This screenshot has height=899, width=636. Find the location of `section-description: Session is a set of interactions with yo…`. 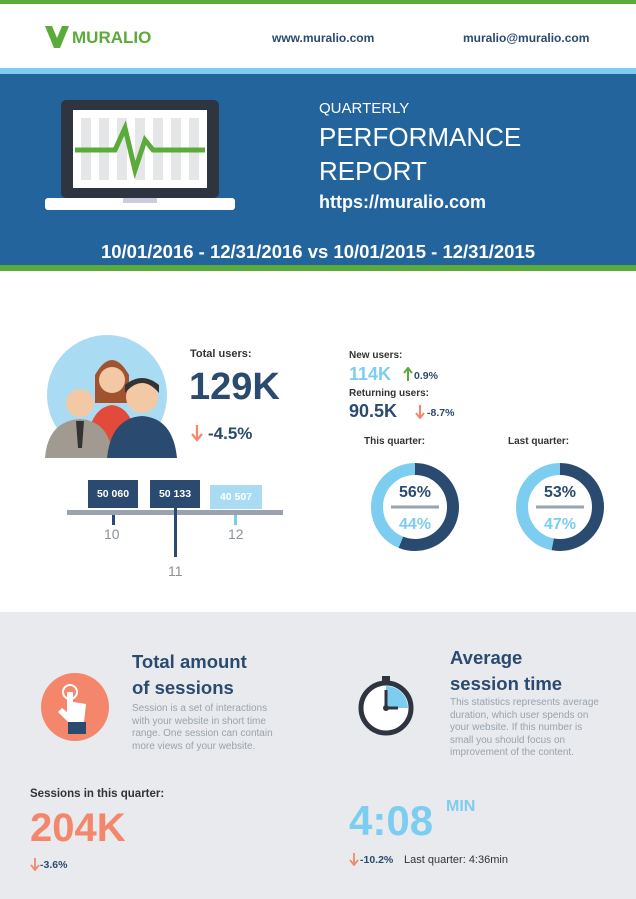

section-description: Session is a set of interactions with yo… is located at coordinates (202, 727).